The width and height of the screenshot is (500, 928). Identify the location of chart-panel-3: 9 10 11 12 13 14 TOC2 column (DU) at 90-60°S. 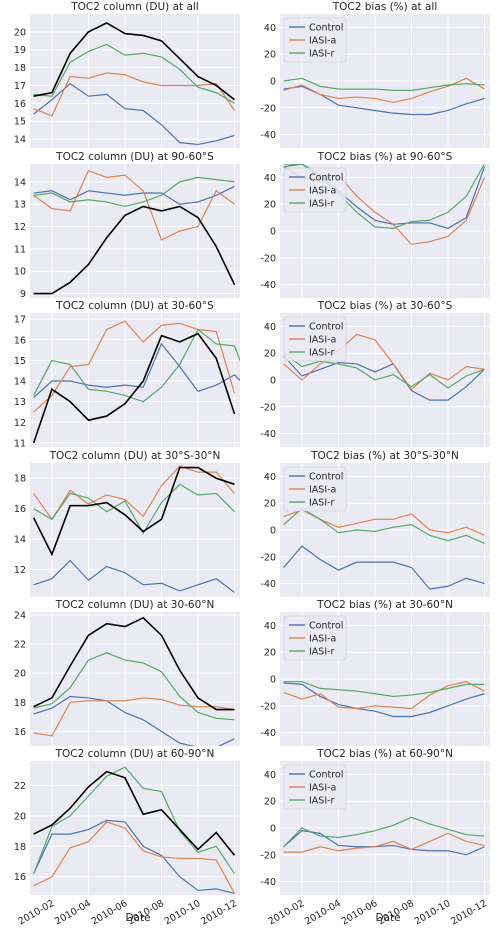
(127, 225).